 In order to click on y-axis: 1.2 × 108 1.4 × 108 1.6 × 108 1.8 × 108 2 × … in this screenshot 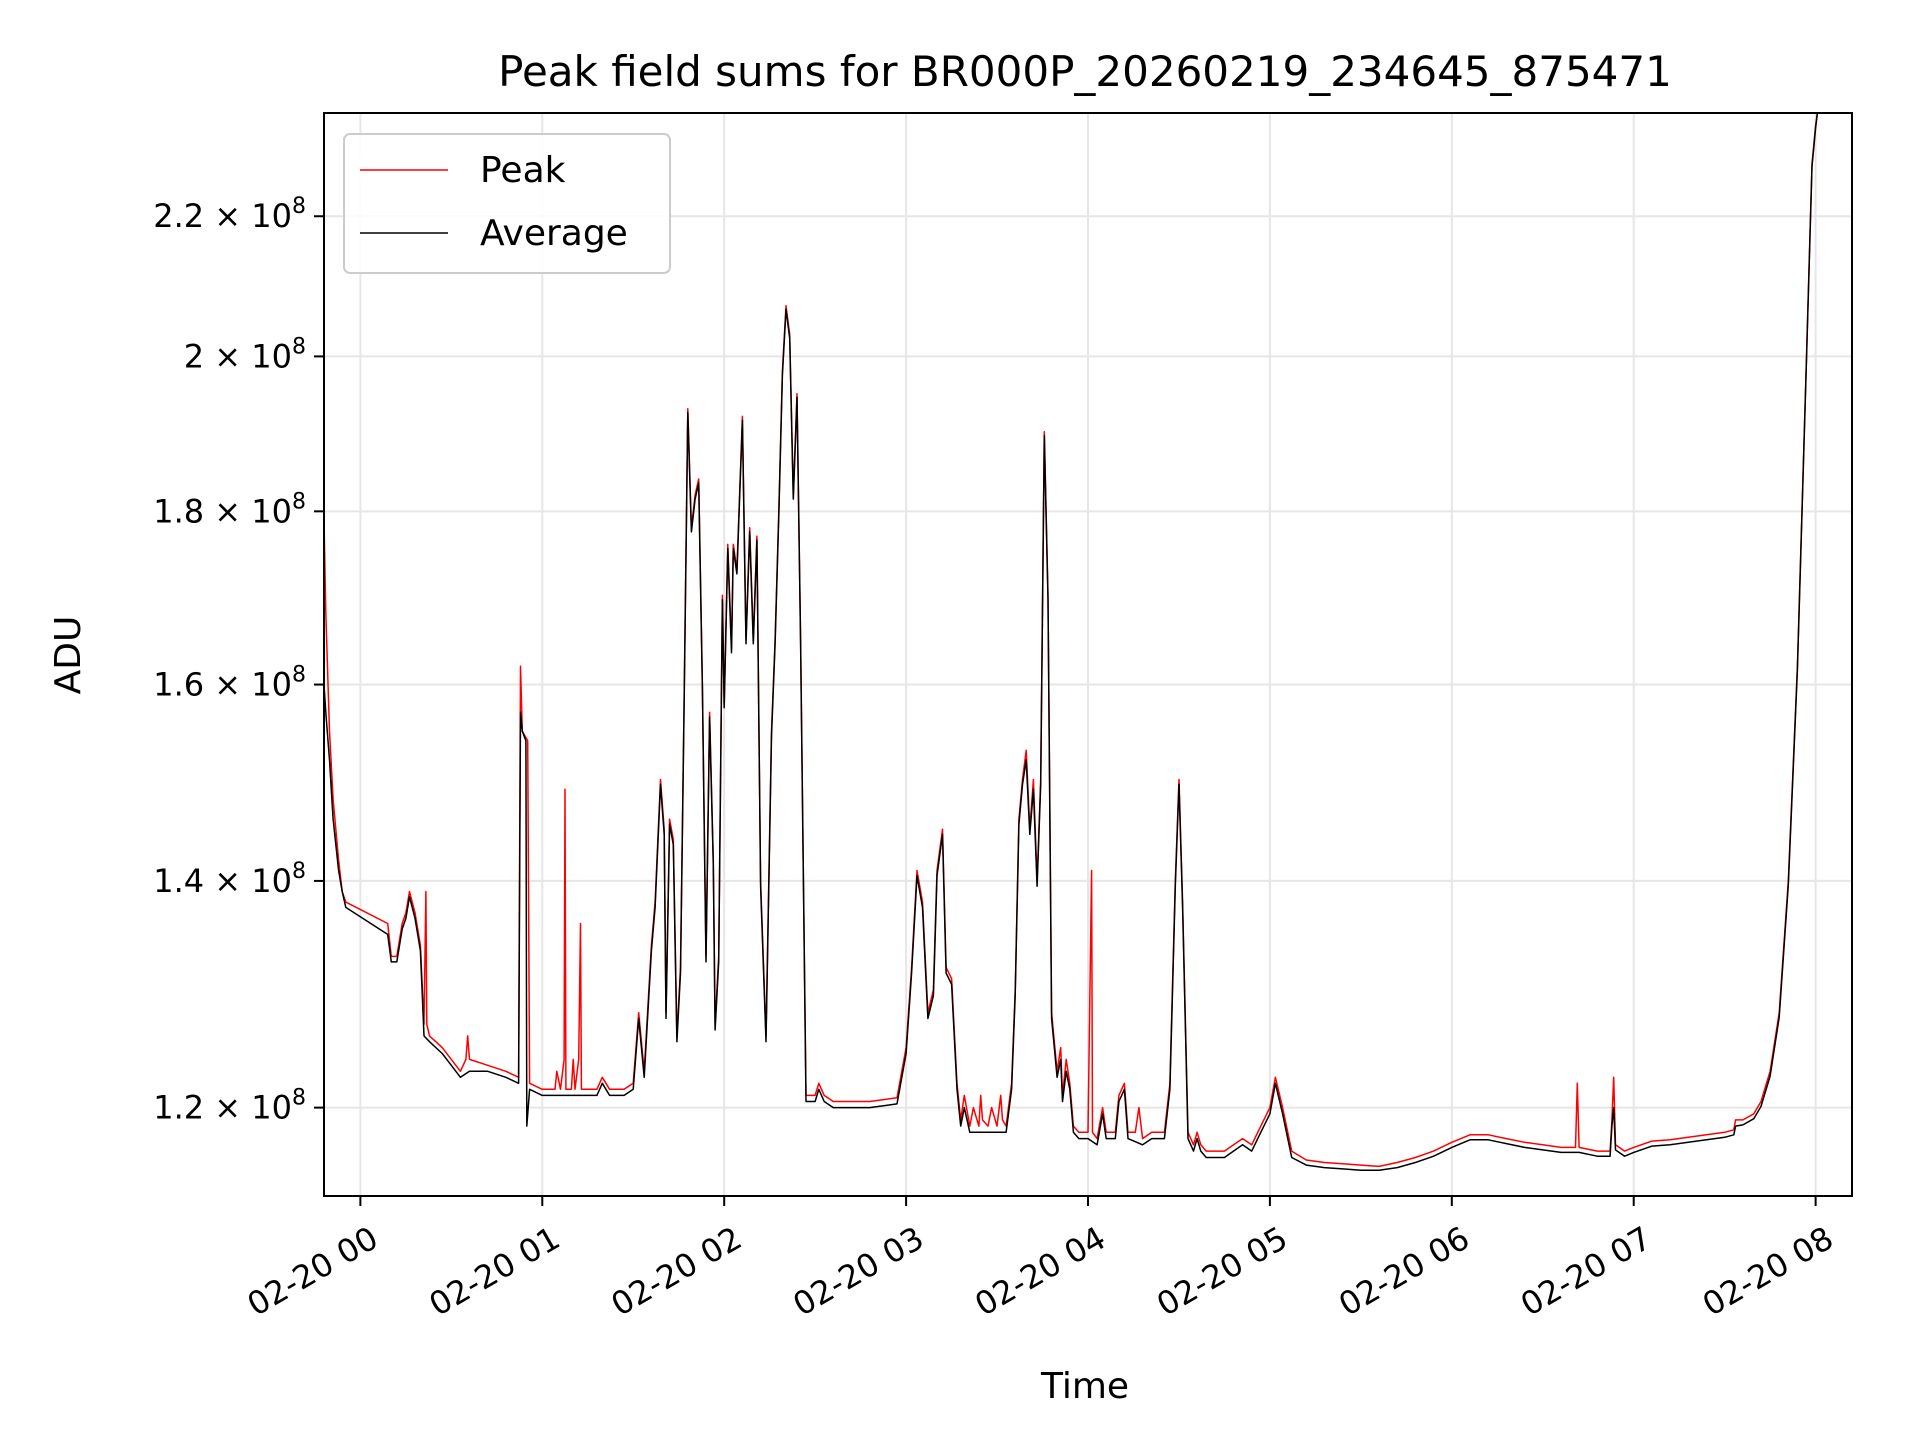, I will do `click(238, 660)`.